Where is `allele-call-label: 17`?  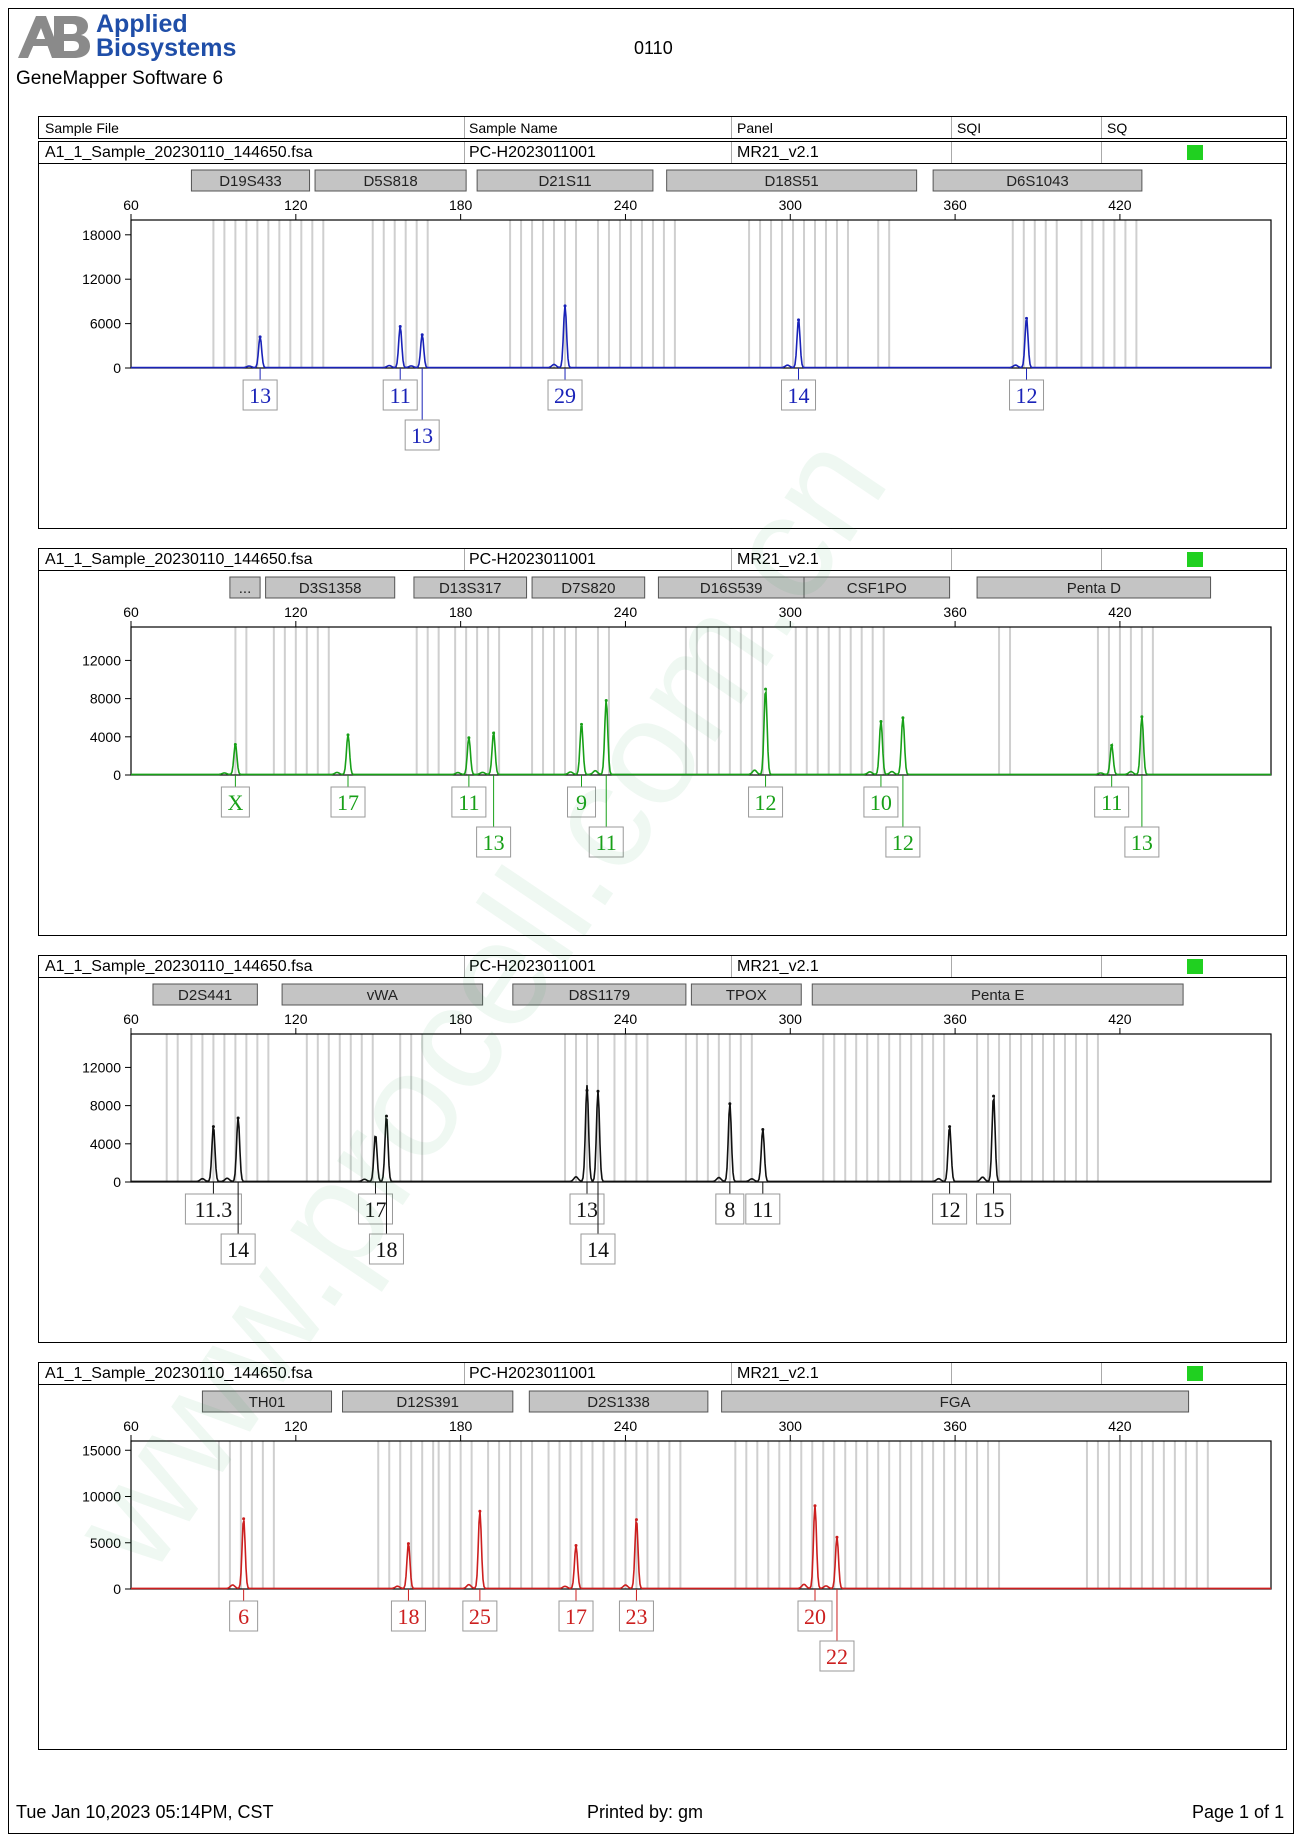
allele-call-label: 17 is located at coordinates (348, 802).